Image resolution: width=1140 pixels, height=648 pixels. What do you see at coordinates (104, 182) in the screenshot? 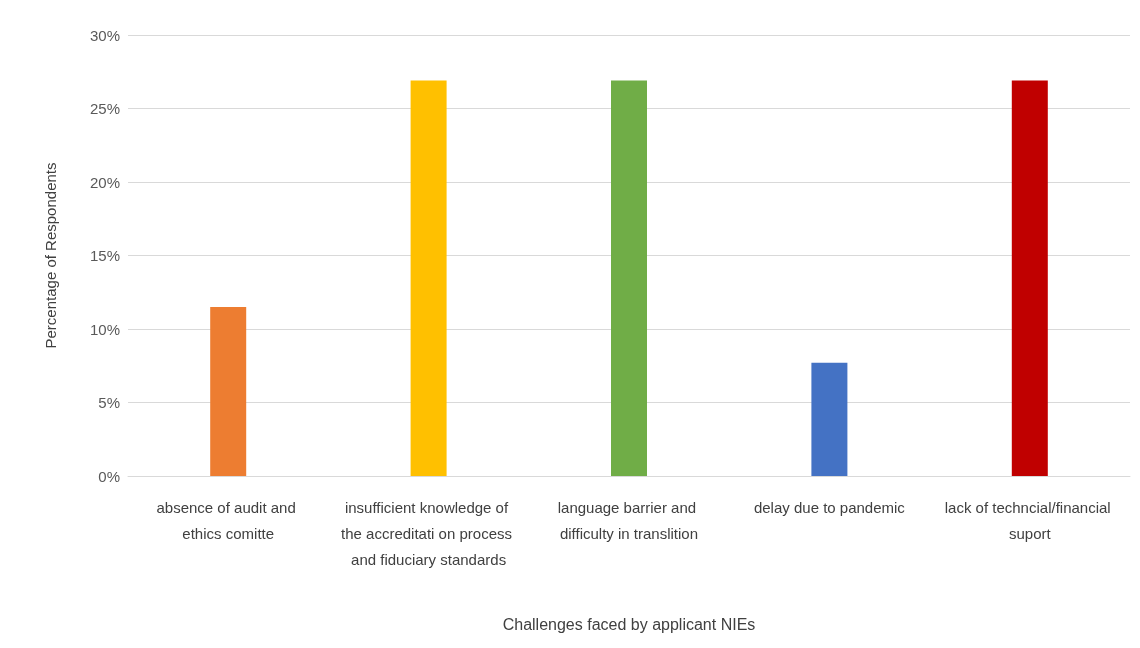
I see `y-tick-label: 20%` at bounding box center [104, 182].